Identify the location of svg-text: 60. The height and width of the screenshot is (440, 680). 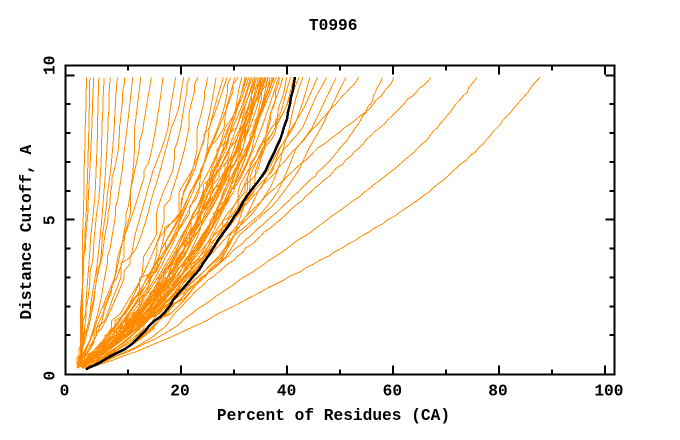
(392, 391).